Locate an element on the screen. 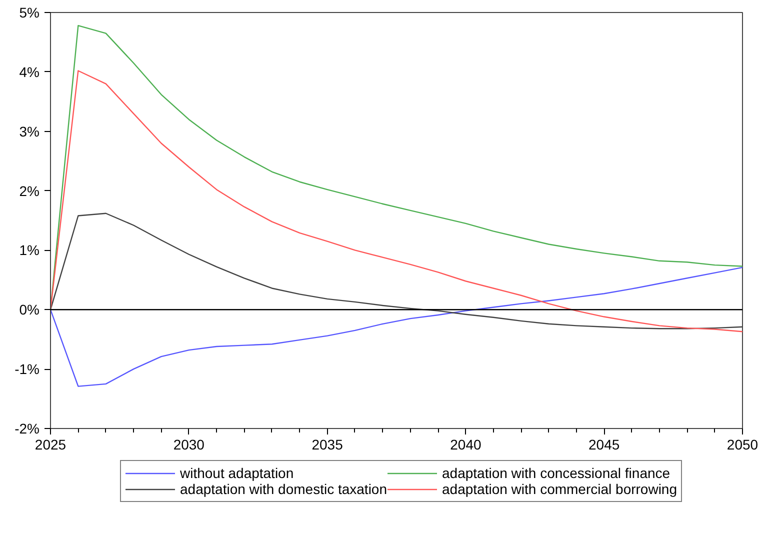 The height and width of the screenshot is (546, 770). y-tick-label: 2% is located at coordinates (29, 190).